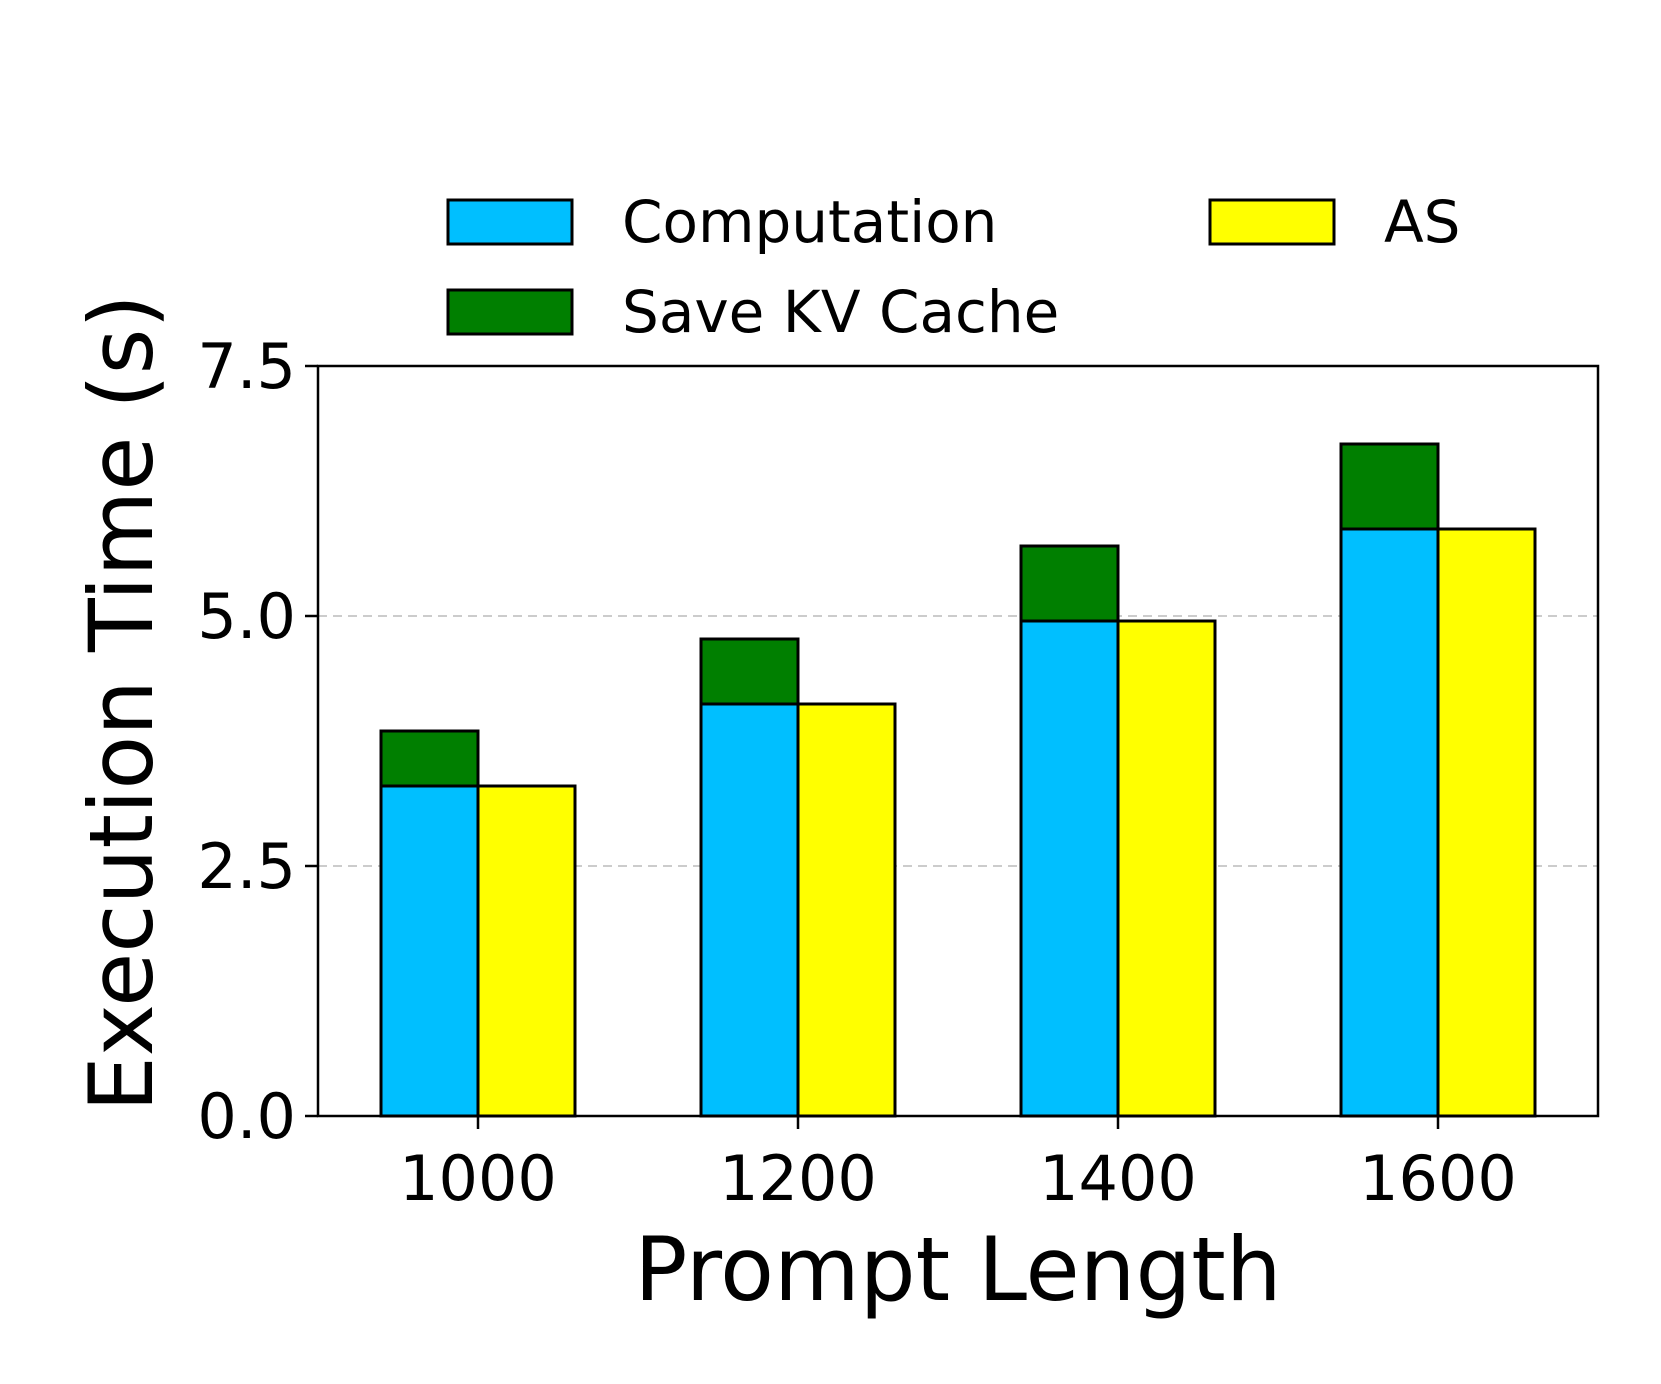 The height and width of the screenshot is (1384, 1661). I want to click on x-axis: 1000 1200 1400 1600, so click(958, 1165).